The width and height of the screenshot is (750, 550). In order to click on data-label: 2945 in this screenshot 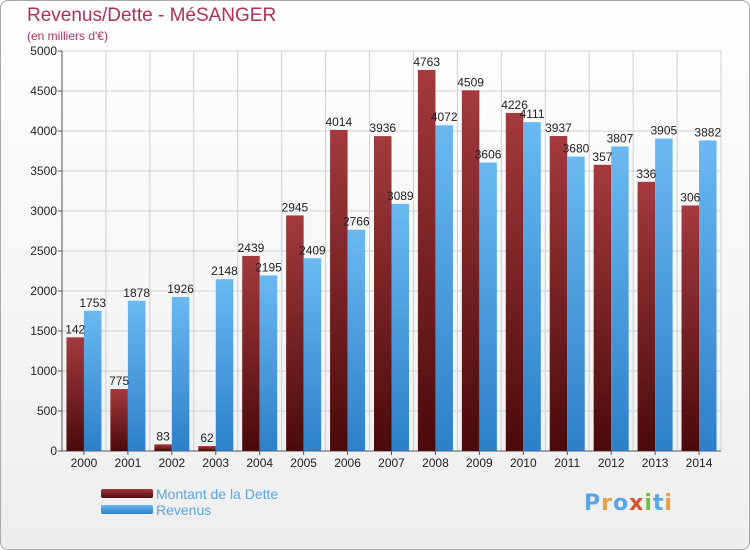, I will do `click(295, 207)`.